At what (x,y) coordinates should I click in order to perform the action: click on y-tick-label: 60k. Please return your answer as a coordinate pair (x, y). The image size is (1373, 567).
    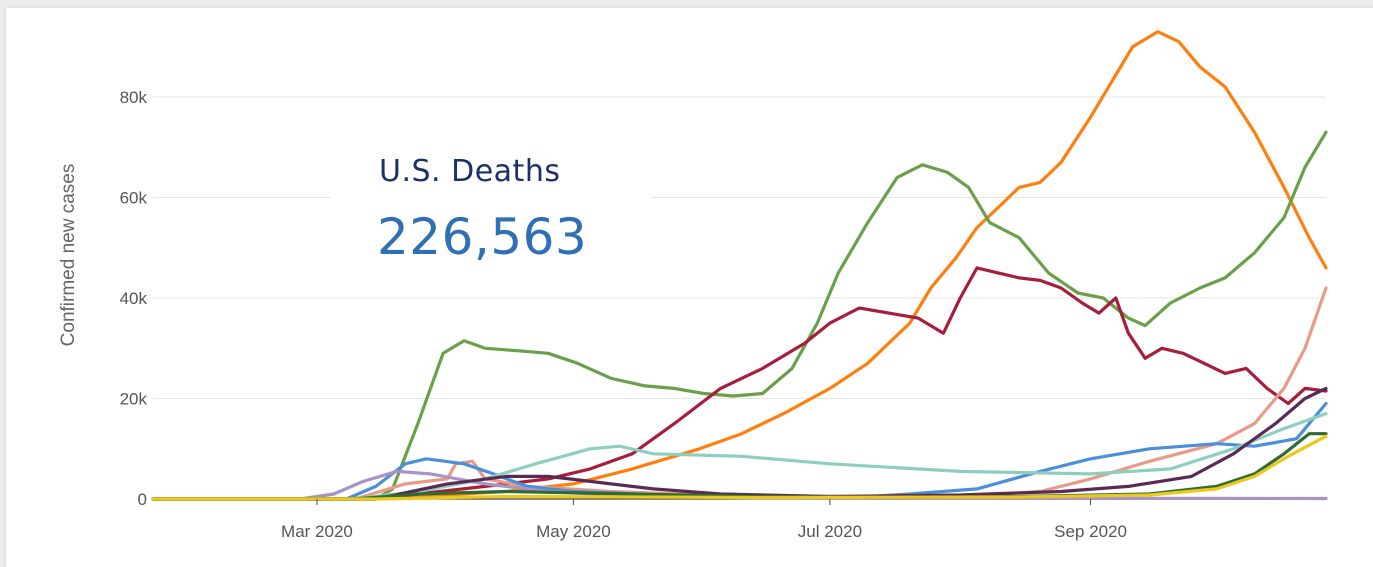
    Looking at the image, I should click on (134, 198).